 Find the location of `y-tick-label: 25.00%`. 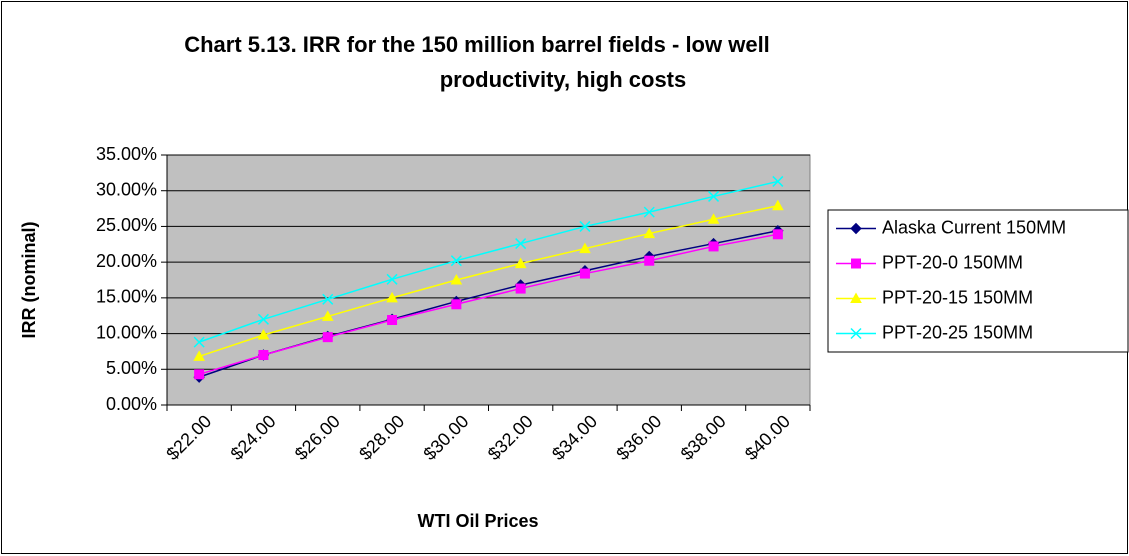

y-tick-label: 25.00% is located at coordinates (126, 225).